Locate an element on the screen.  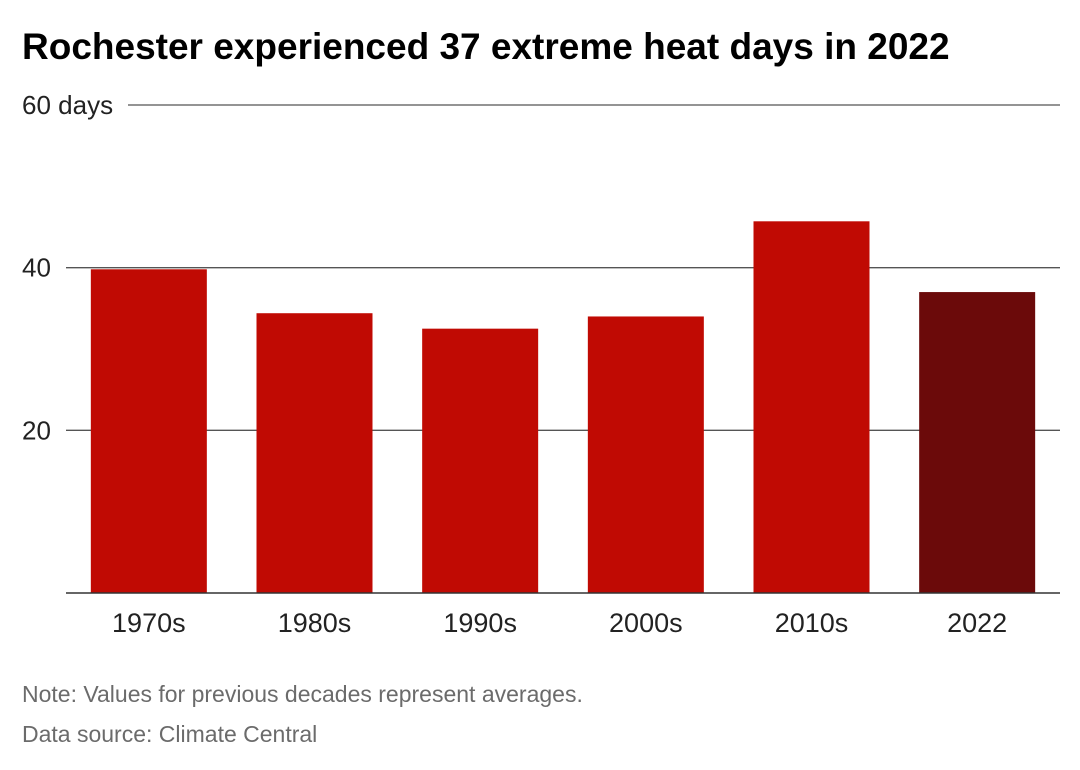
y-tick-label-40: 40 is located at coordinates (36, 268).